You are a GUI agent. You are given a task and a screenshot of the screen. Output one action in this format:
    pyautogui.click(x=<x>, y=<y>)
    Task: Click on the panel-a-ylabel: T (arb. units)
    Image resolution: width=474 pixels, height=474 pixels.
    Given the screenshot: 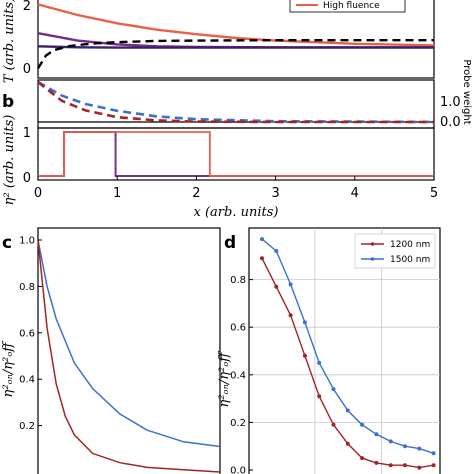 What is the action you would take?
    pyautogui.click(x=9, y=41)
    